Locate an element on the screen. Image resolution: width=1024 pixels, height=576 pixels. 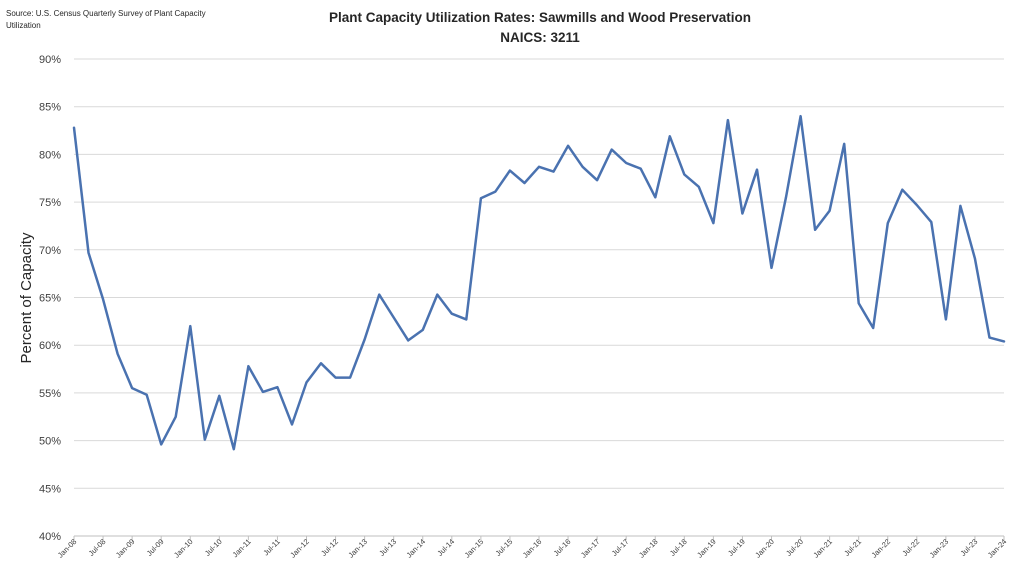
y-tick-label: 85% is located at coordinates (50, 108).